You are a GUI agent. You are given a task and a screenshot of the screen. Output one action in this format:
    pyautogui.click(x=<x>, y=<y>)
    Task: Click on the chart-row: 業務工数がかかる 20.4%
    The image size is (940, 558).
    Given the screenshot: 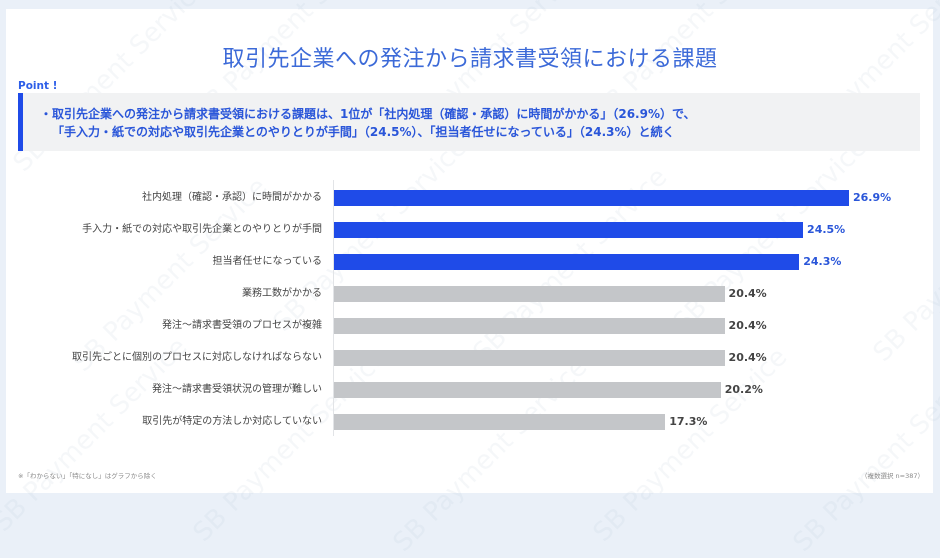 What is the action you would take?
    pyautogui.click(x=470, y=294)
    